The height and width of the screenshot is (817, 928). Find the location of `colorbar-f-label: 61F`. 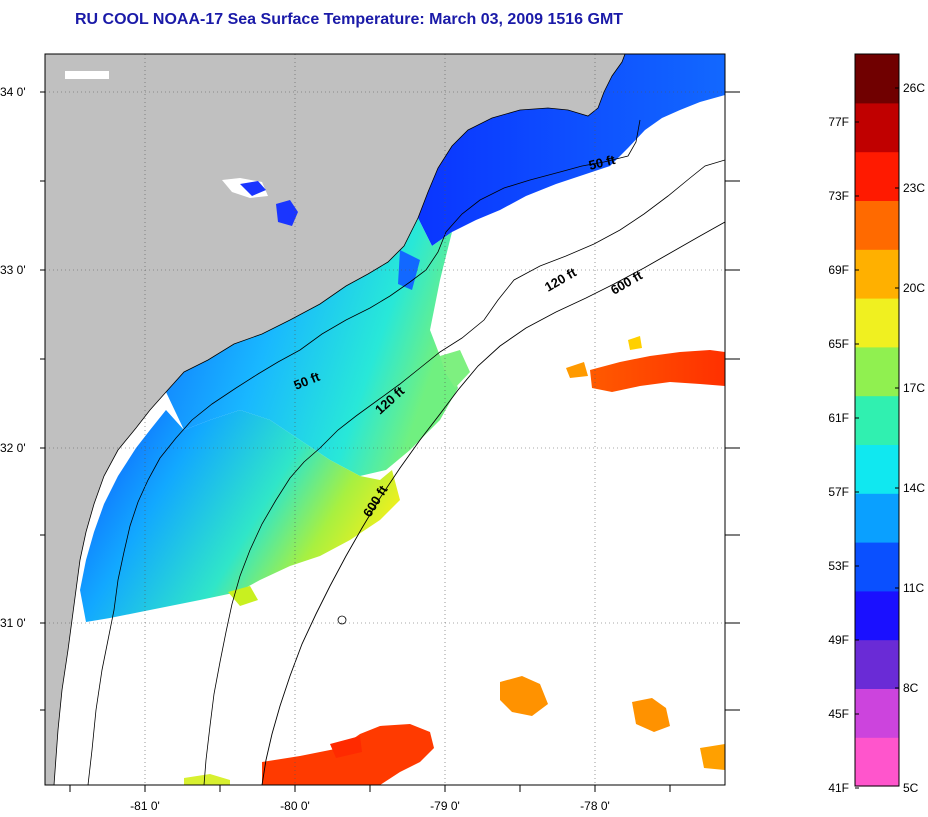

colorbar-f-label: 61F is located at coordinates (838, 418).